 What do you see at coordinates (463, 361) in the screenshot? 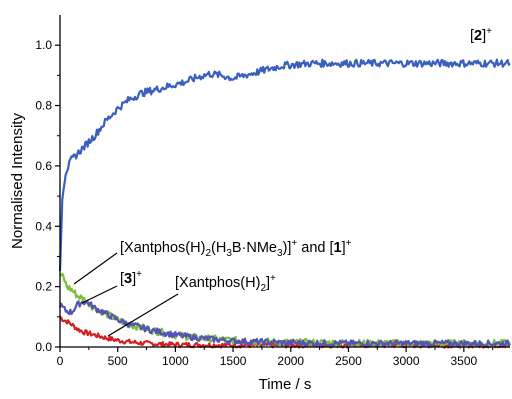
I see `x-tick-label: 3500` at bounding box center [463, 361].